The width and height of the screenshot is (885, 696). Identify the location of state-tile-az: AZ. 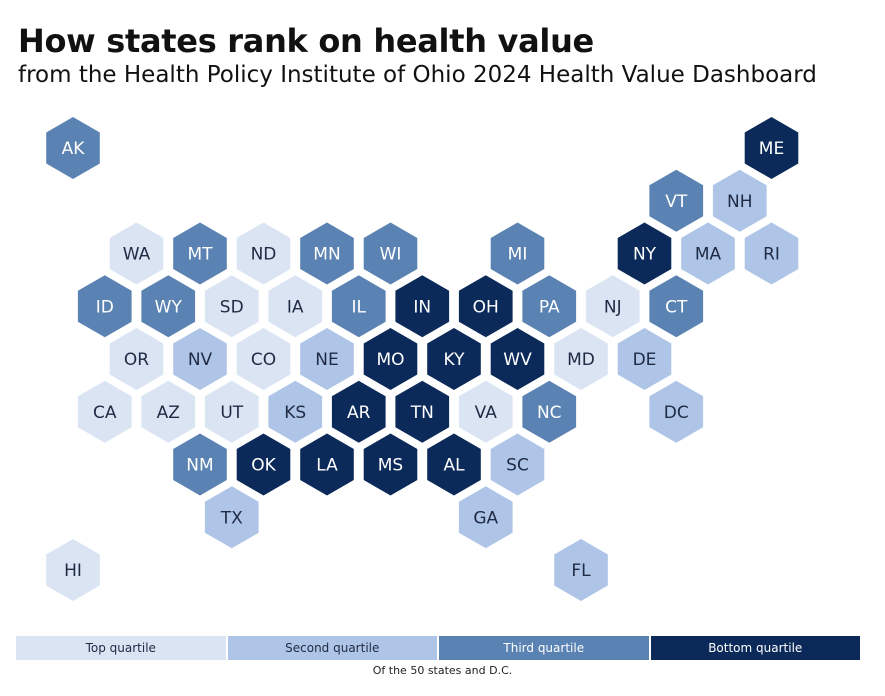
(168, 411).